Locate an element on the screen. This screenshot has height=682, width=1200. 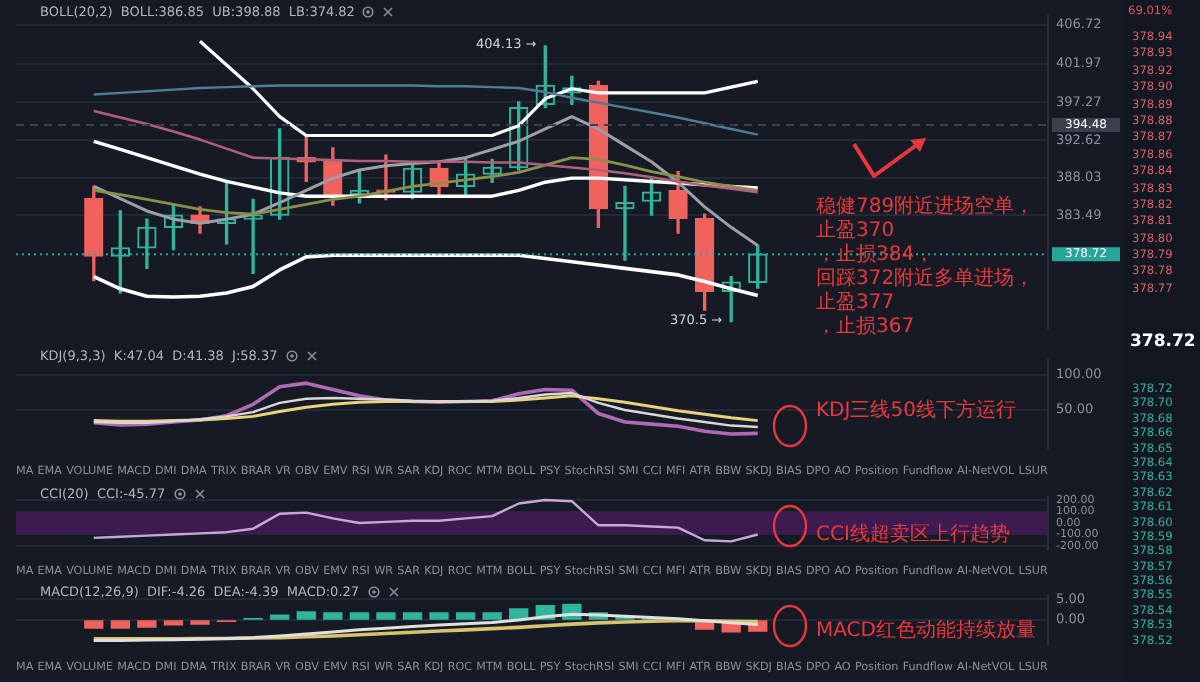
text: 378.72 is located at coordinates (1163, 342).